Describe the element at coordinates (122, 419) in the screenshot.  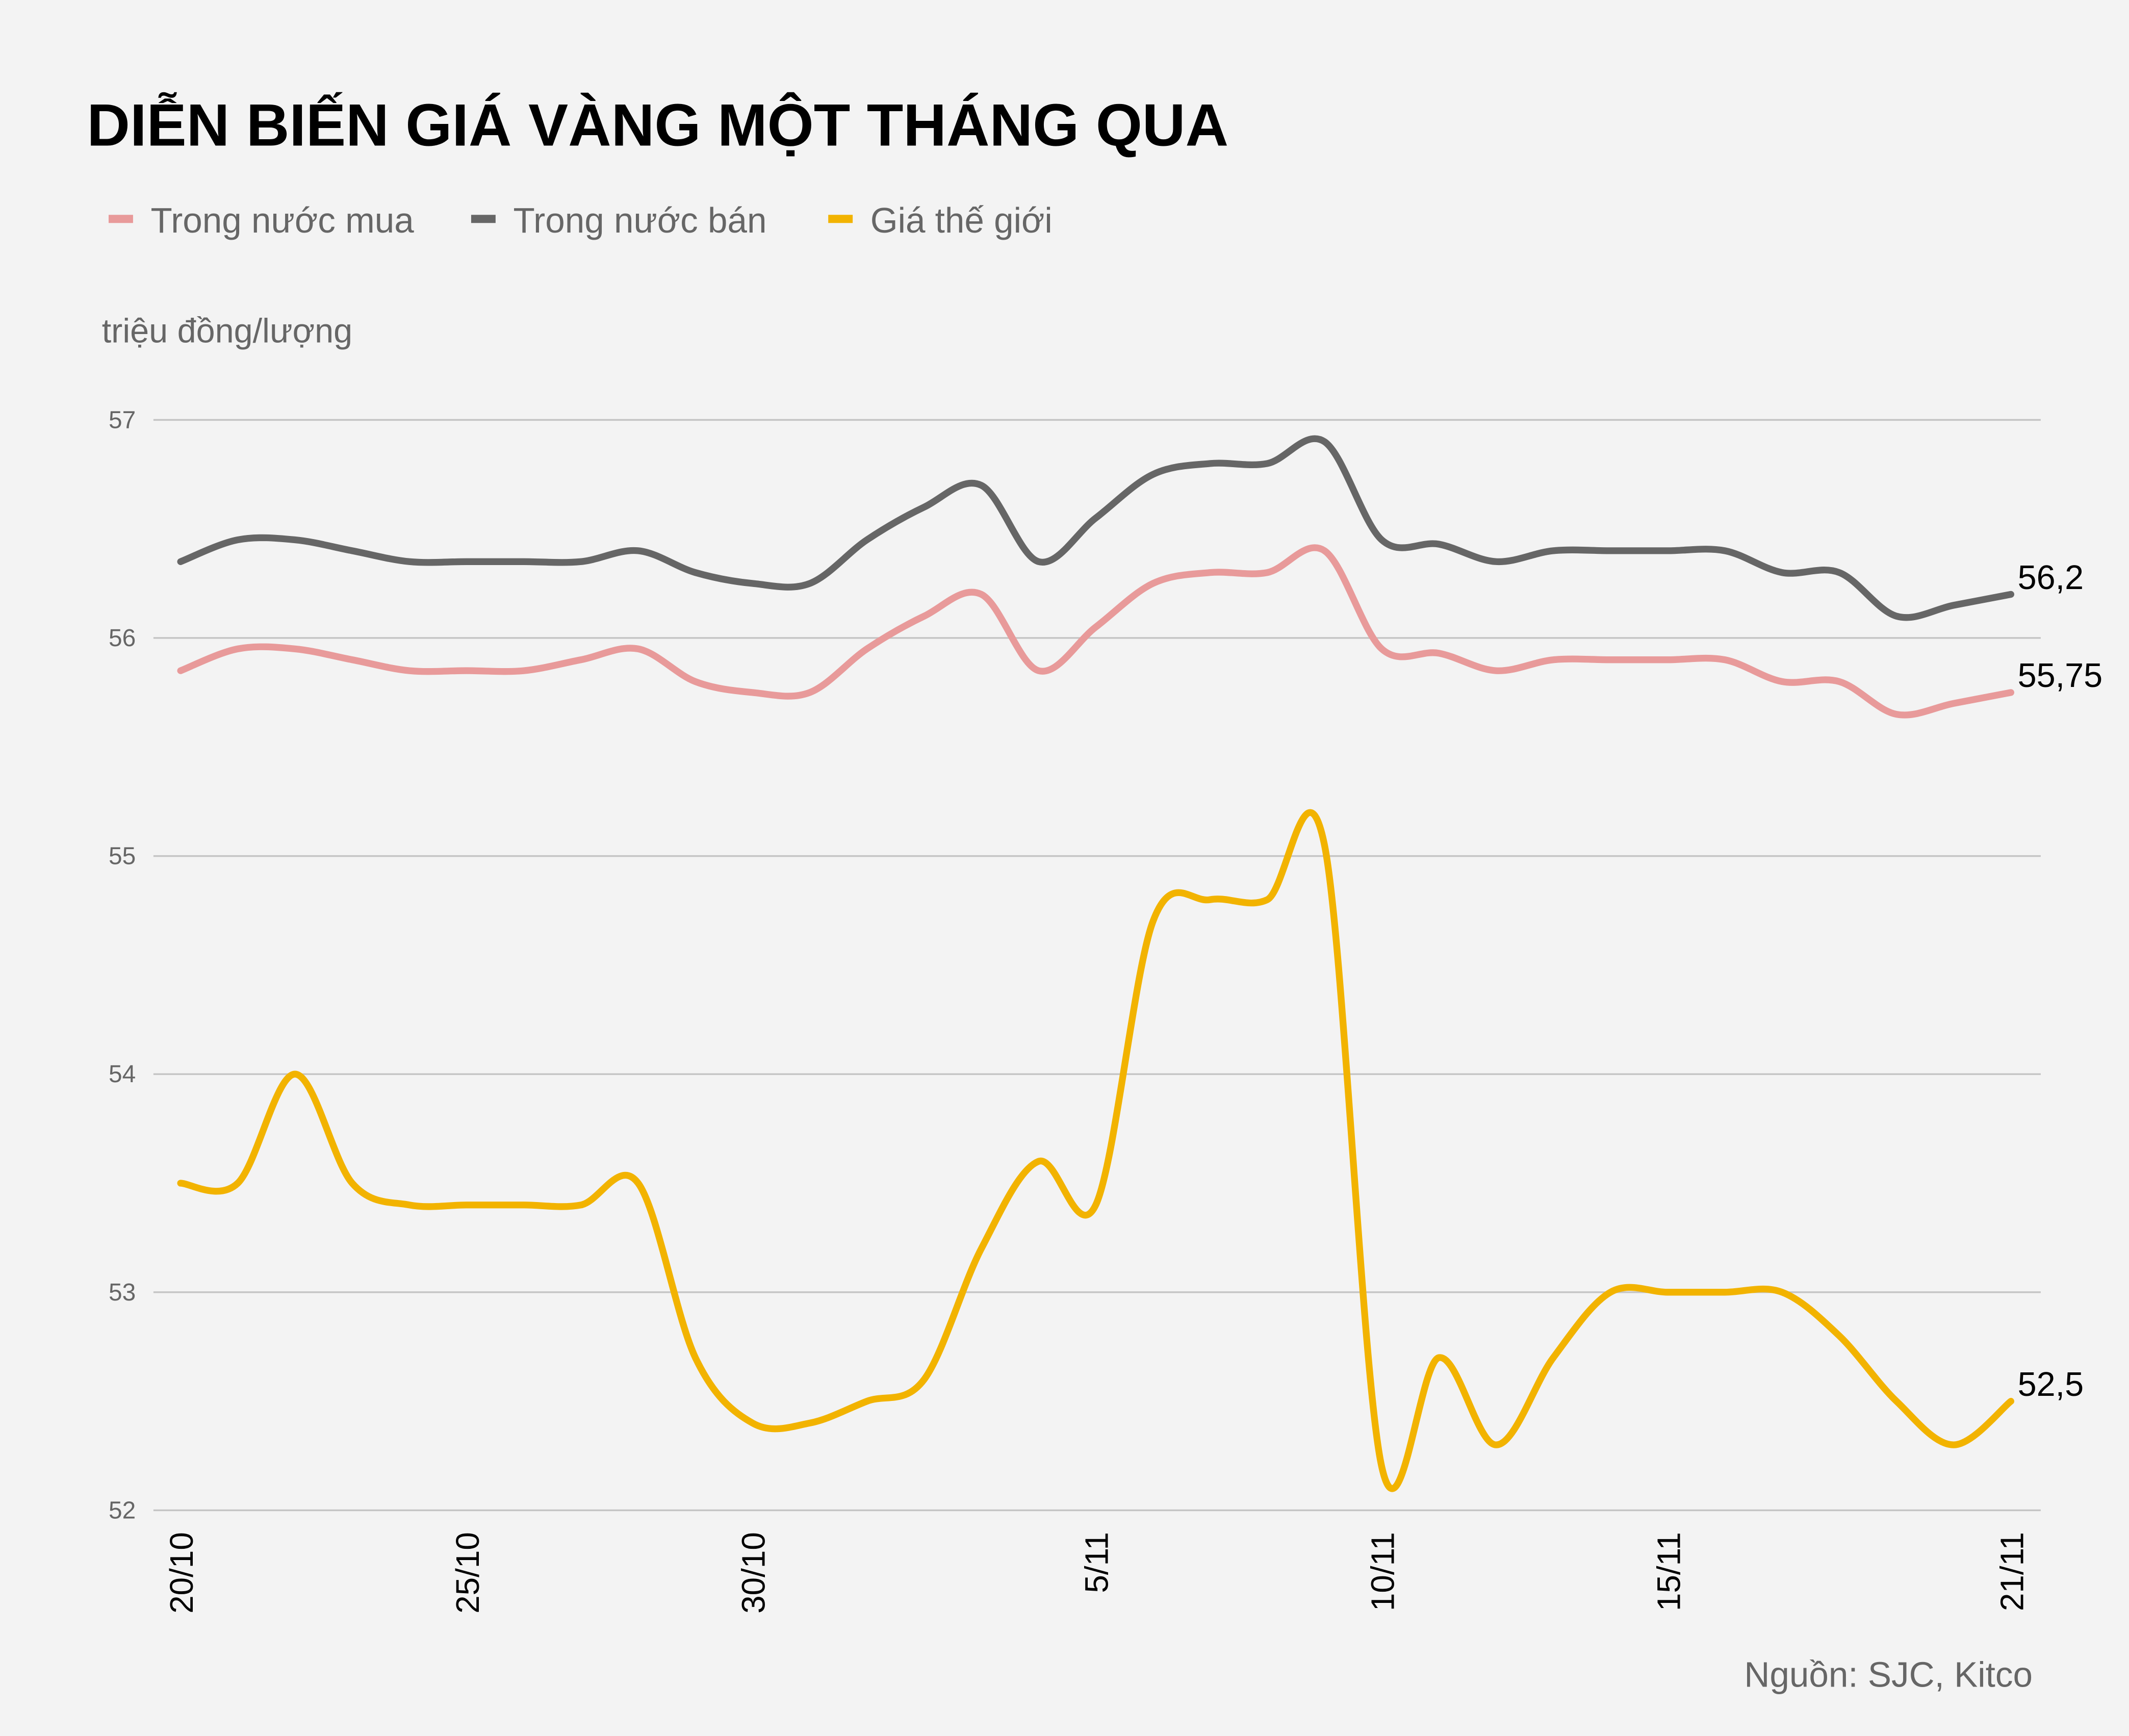
I see `y-tick-label: 57` at that location.